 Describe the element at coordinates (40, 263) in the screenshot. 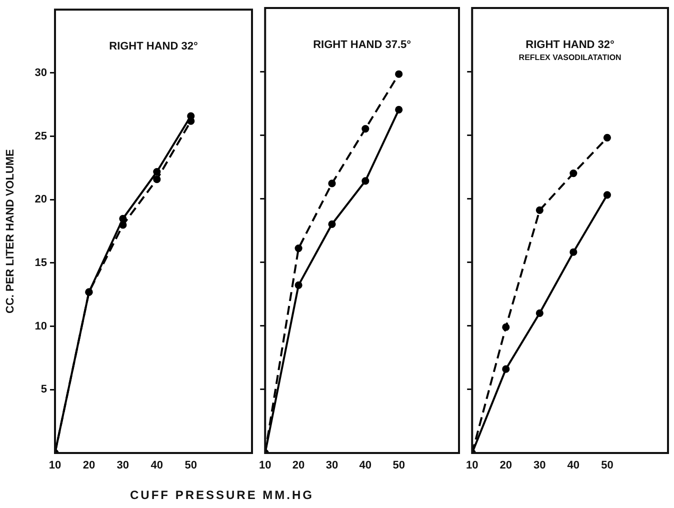

I see `y-tick-label: 15` at that location.